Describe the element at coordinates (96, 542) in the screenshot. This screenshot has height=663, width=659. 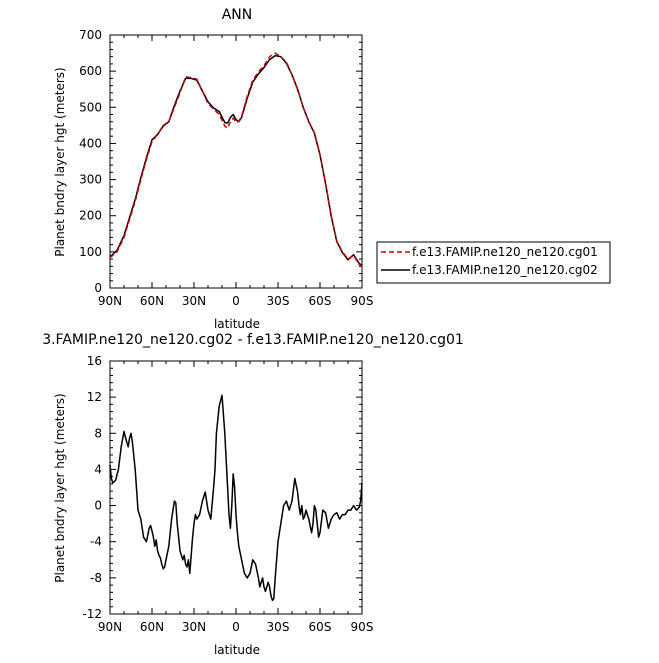
I see `bottom-y-tick-label: -4` at that location.